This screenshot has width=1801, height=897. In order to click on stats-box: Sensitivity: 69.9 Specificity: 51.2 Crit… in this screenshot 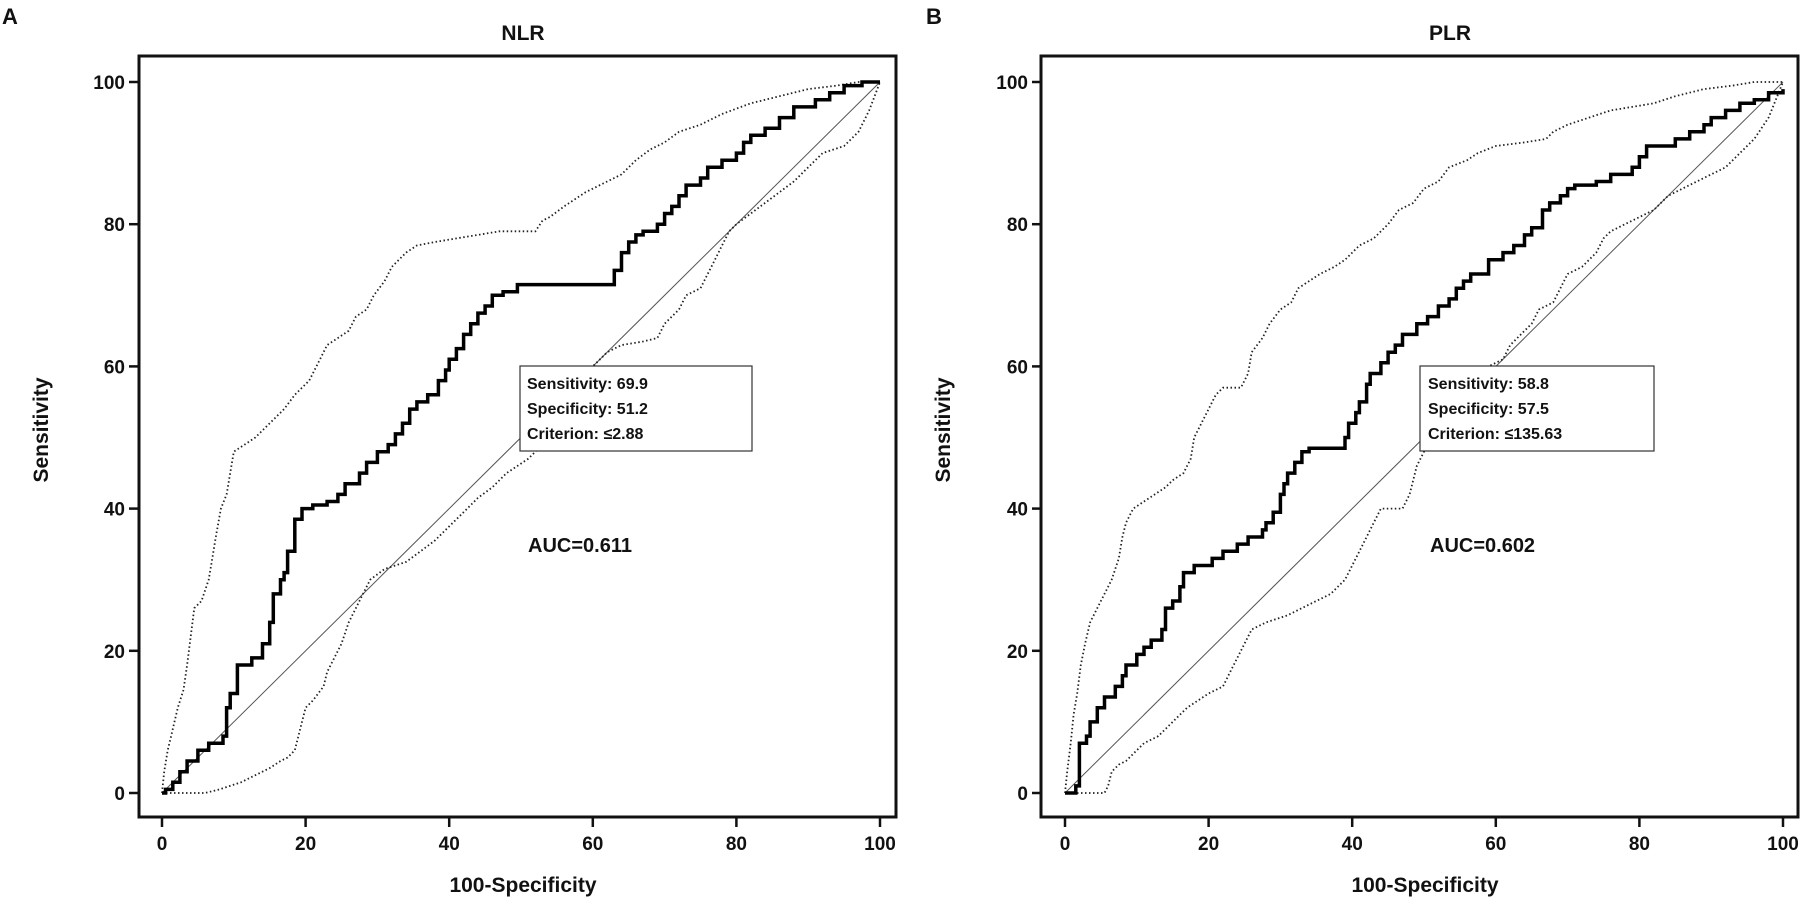, I will do `click(636, 408)`.